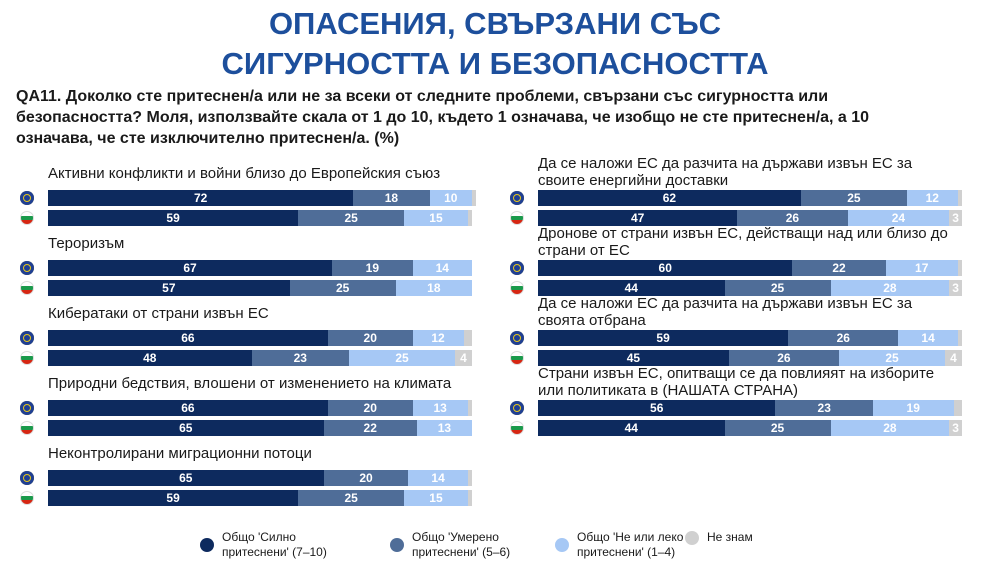 Image resolution: width=990 pixels, height=575 pixels. I want to click on bar-segment: 24, so click(898, 218).